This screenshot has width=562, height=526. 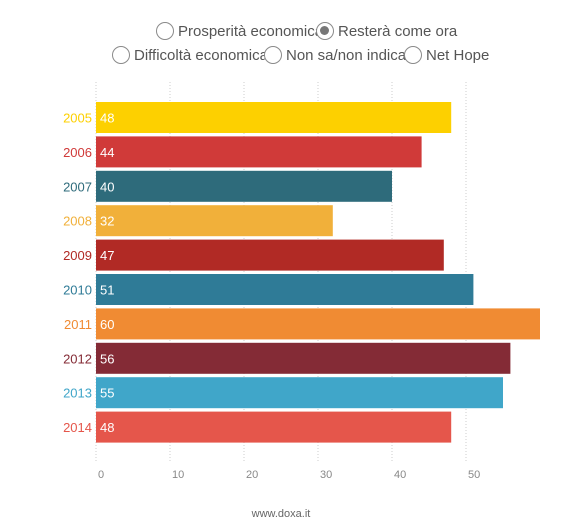 I want to click on bar-value-label: 56, so click(x=107, y=358).